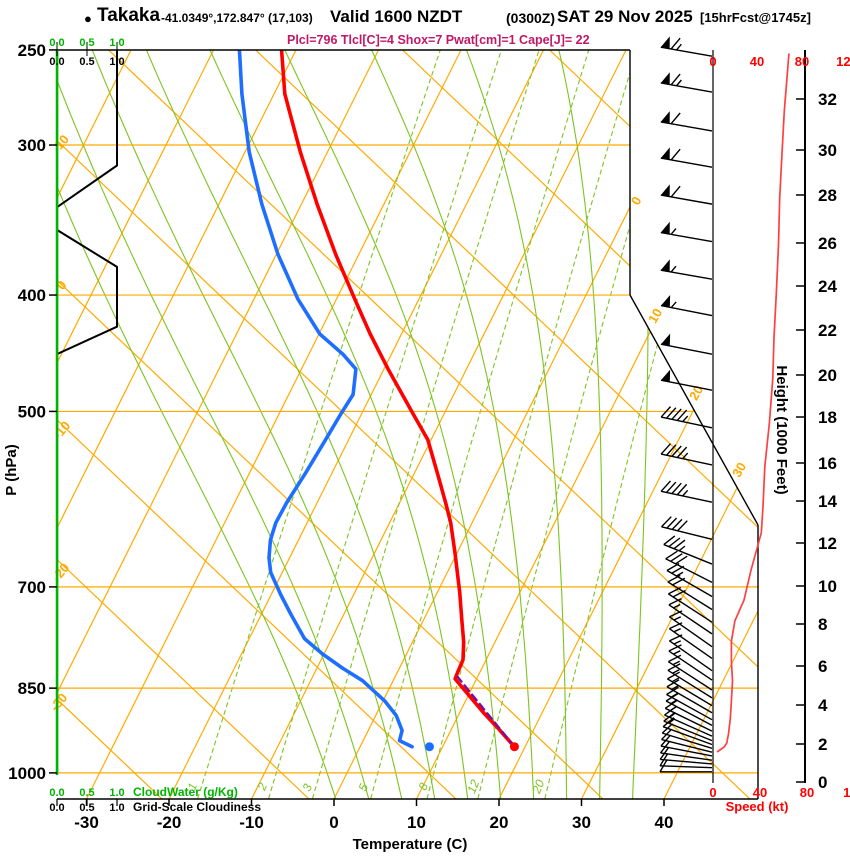 The width and height of the screenshot is (850, 860). What do you see at coordinates (827, 99) in the screenshot?
I see `svg-text: 32` at bounding box center [827, 99].